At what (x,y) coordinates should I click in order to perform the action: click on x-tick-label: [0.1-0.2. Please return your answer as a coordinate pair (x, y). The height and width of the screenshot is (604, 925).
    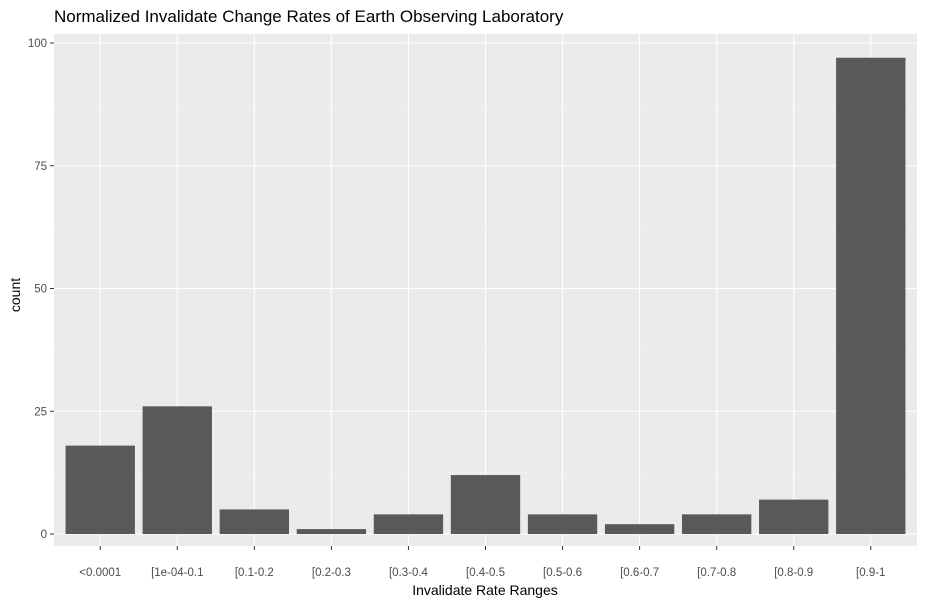
    Looking at the image, I should click on (254, 573).